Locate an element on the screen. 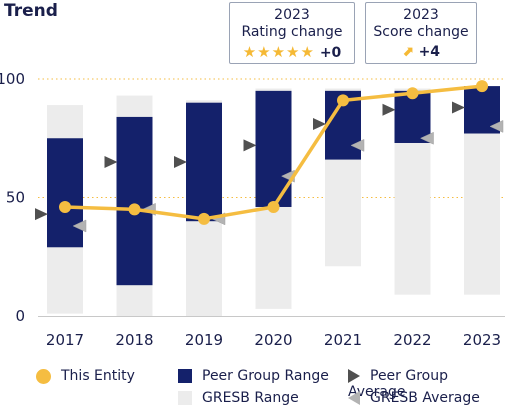  y-tick-label-50: 50 is located at coordinates (15, 198).